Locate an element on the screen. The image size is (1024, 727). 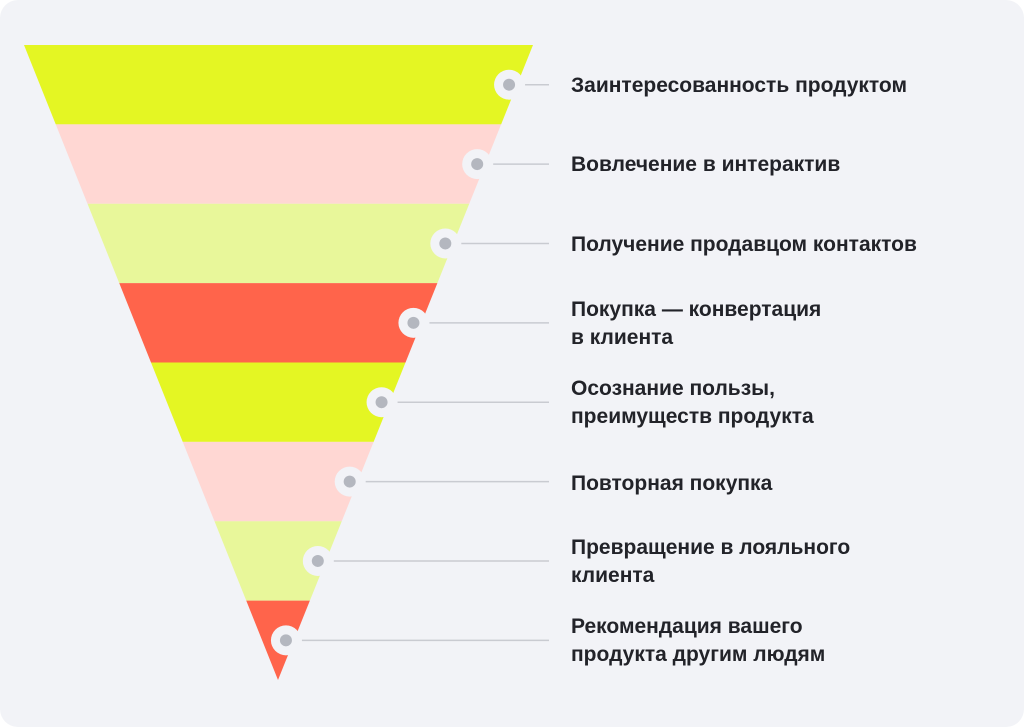
stage-label-6: Повторная покупка is located at coordinates (672, 483).